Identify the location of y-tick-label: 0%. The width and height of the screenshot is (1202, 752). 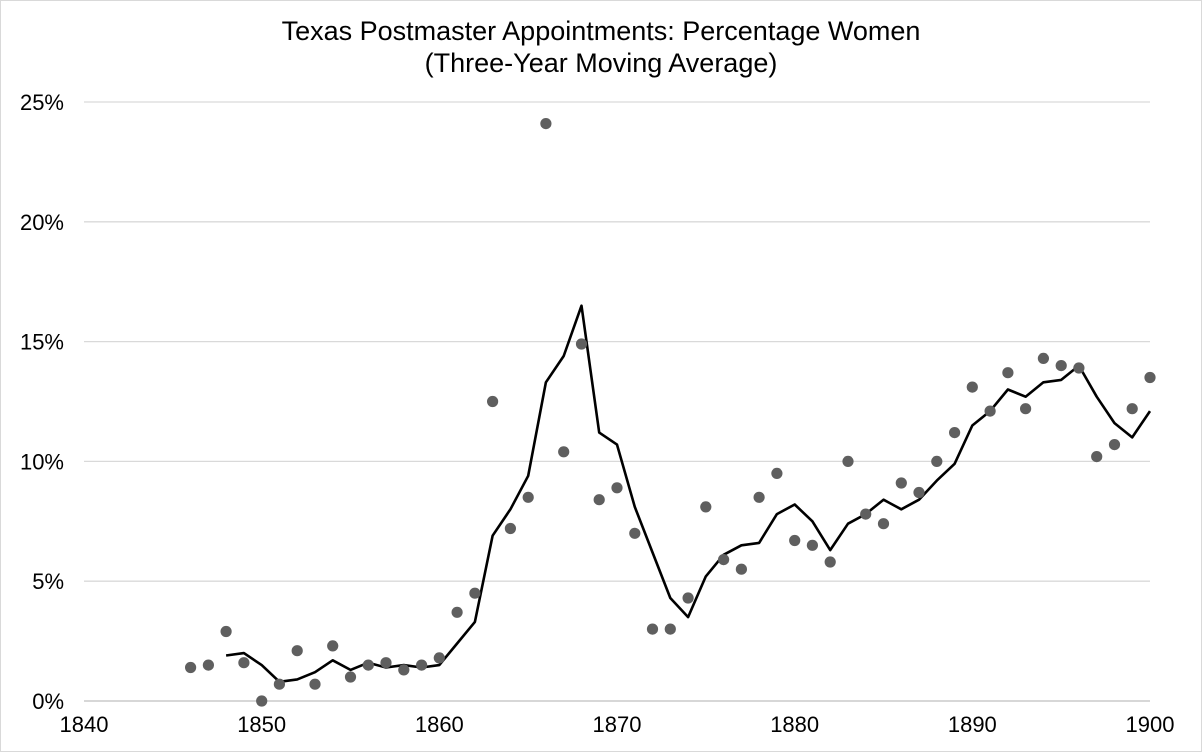
(48, 701).